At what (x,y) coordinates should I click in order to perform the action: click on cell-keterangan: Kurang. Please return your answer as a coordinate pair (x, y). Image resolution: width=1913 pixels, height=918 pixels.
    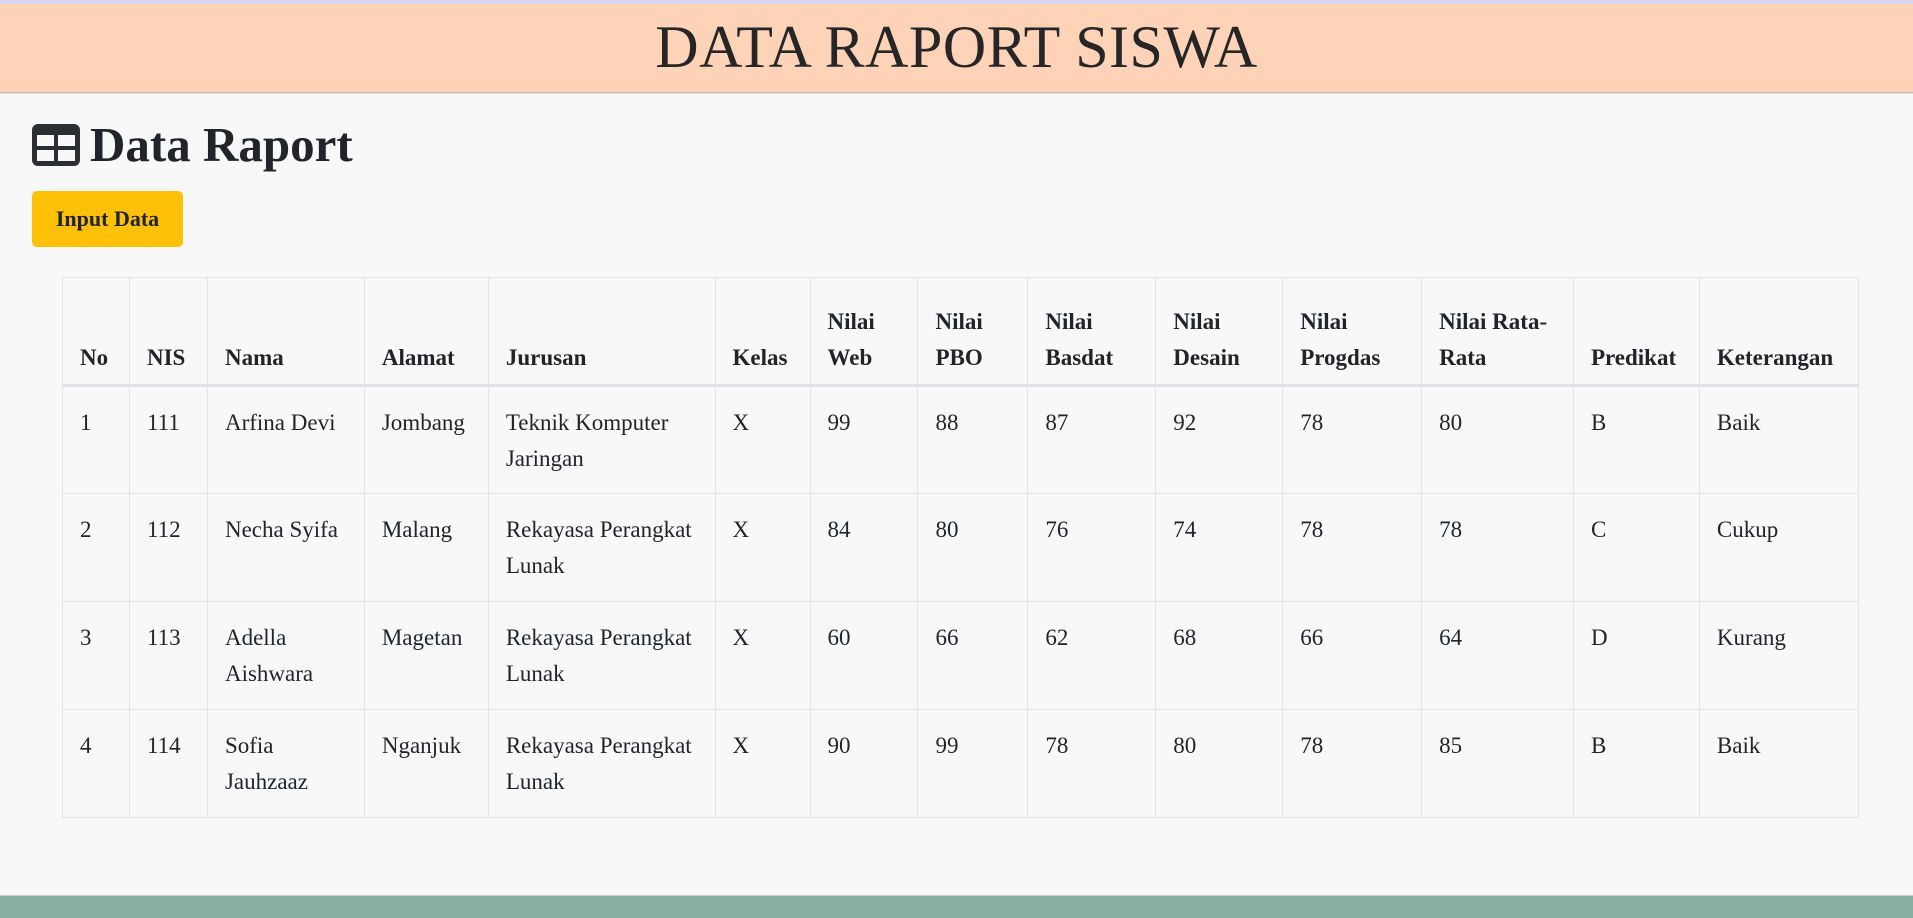
    Looking at the image, I should click on (1779, 655).